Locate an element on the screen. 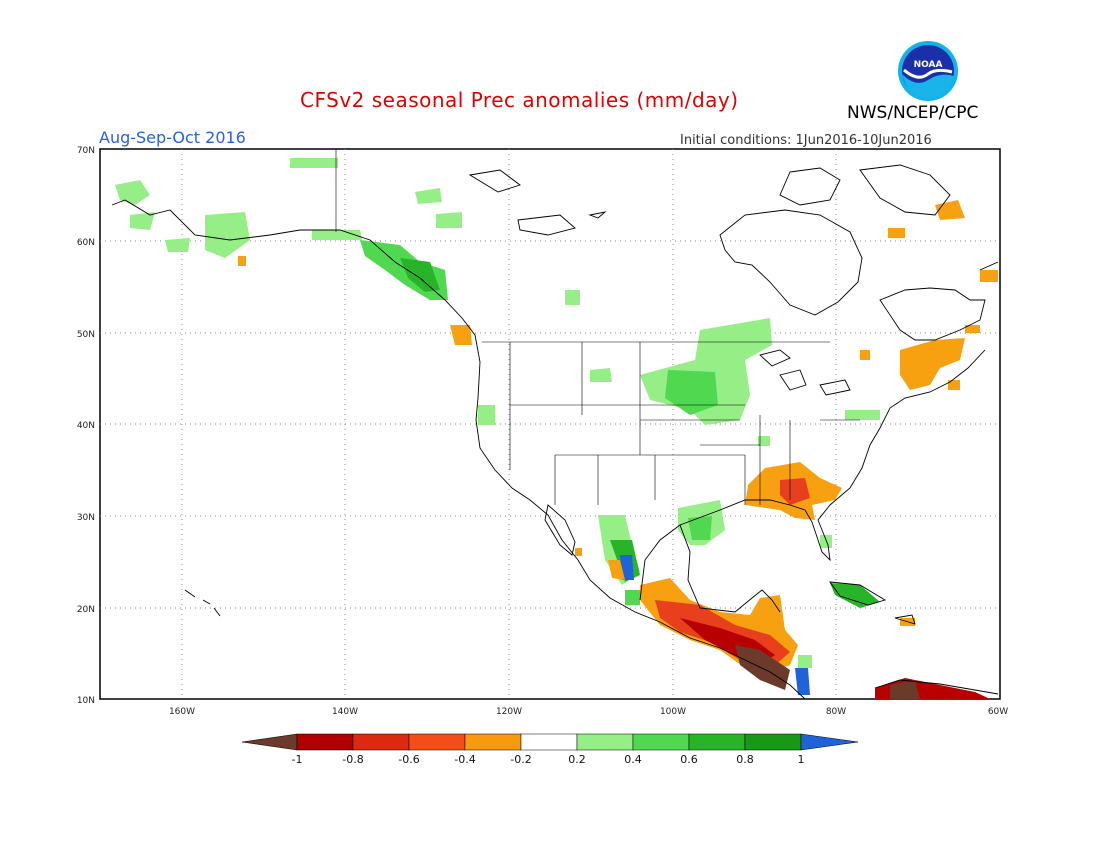 Image resolution: width=1100 pixels, height=850 pixels. lat-label-30n: 30N is located at coordinates (86, 518).